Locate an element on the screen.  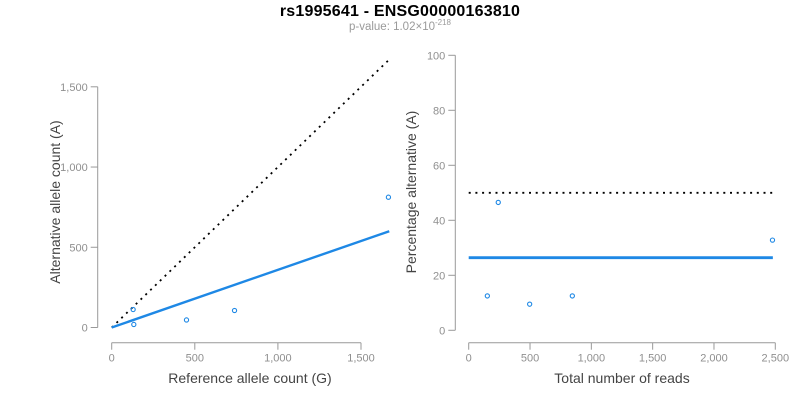
right-y-axis-title: Percentage alternative (A) is located at coordinates (411, 192).